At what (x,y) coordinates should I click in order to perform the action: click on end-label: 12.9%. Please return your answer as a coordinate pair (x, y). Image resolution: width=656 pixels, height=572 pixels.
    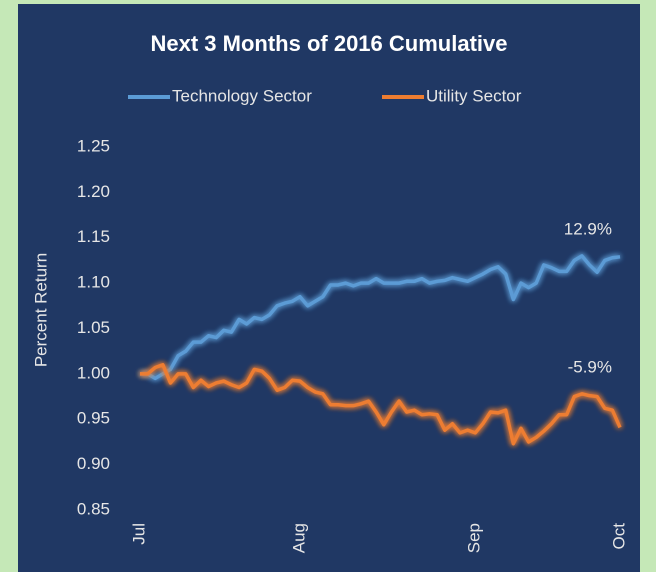
    Looking at the image, I should click on (588, 228).